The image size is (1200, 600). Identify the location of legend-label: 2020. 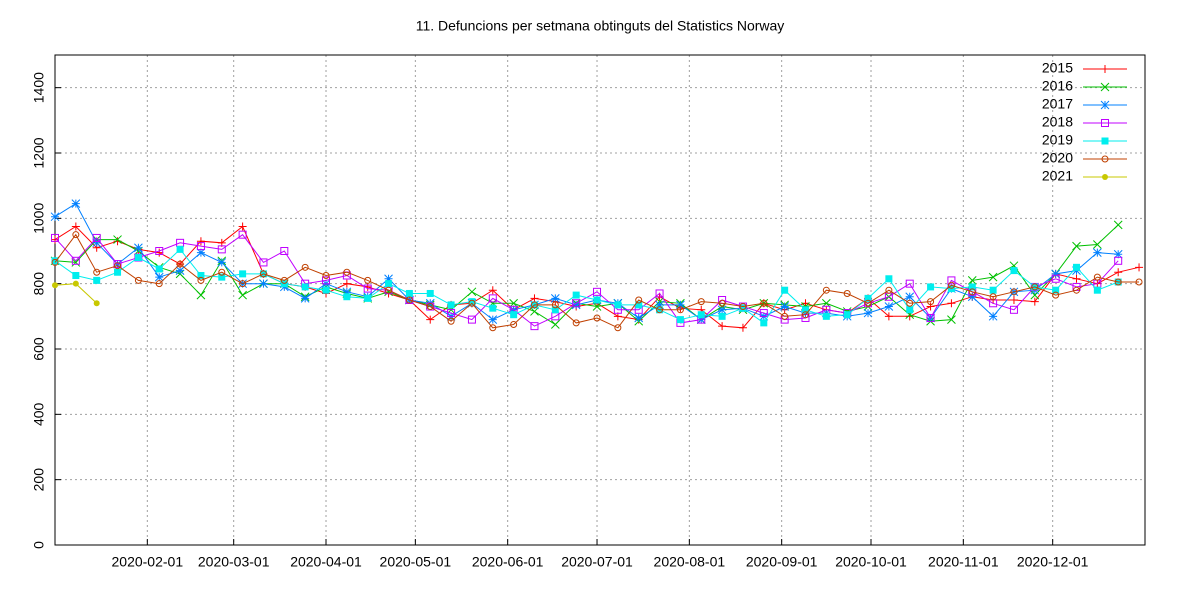
(1057, 158).